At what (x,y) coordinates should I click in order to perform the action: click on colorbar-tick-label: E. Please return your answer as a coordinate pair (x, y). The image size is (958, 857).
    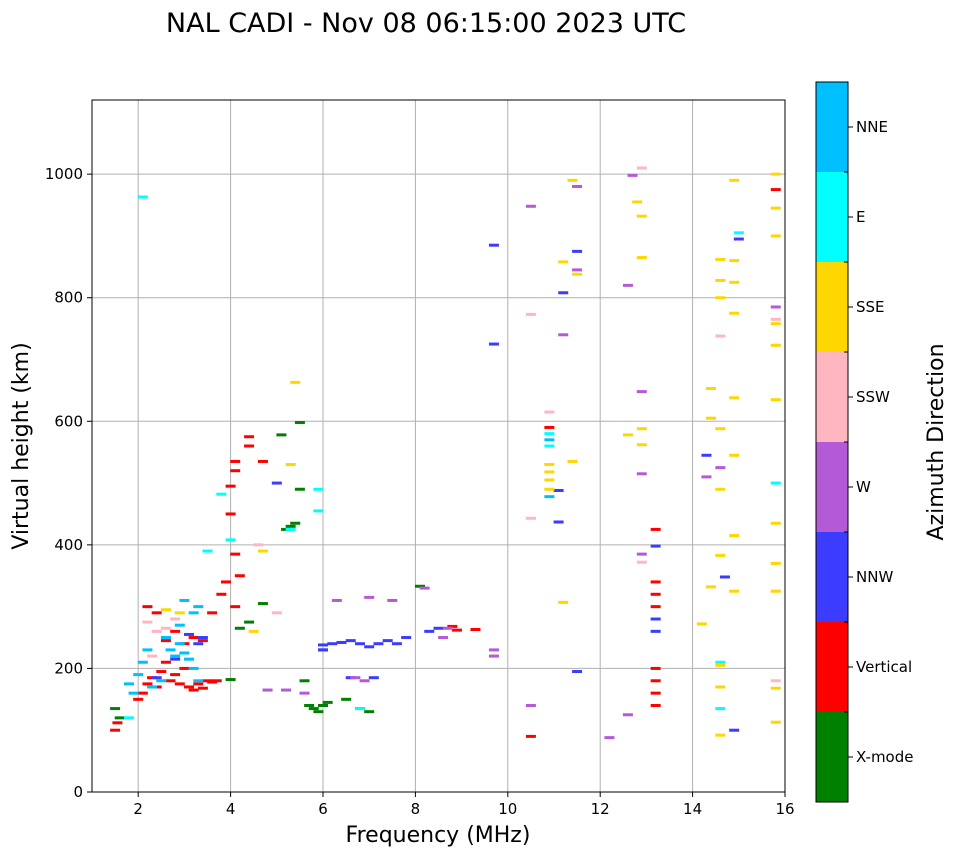
    Looking at the image, I should click on (860, 217).